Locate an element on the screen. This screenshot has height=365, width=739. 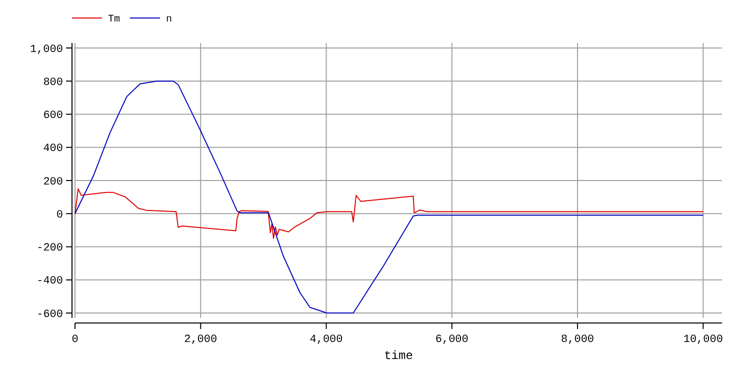
y-tick-label: 800 is located at coordinates (53, 82).